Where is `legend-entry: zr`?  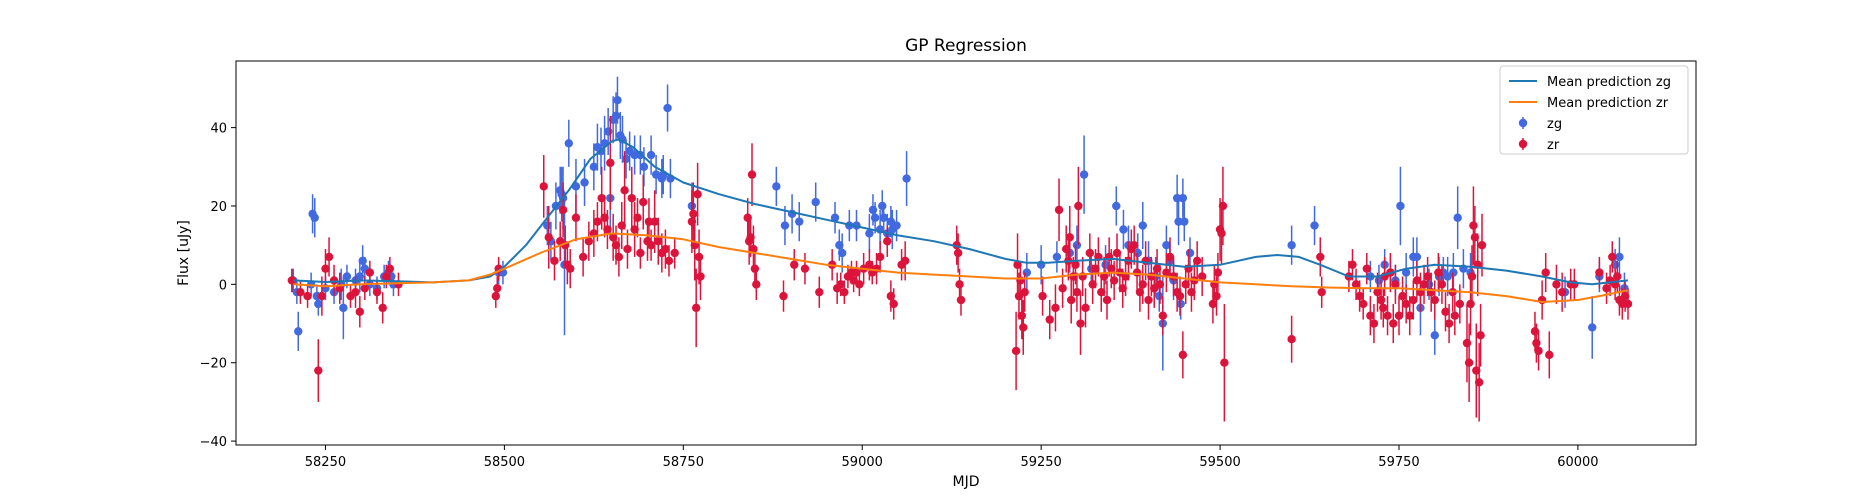
legend-entry: zr is located at coordinates (1553, 145).